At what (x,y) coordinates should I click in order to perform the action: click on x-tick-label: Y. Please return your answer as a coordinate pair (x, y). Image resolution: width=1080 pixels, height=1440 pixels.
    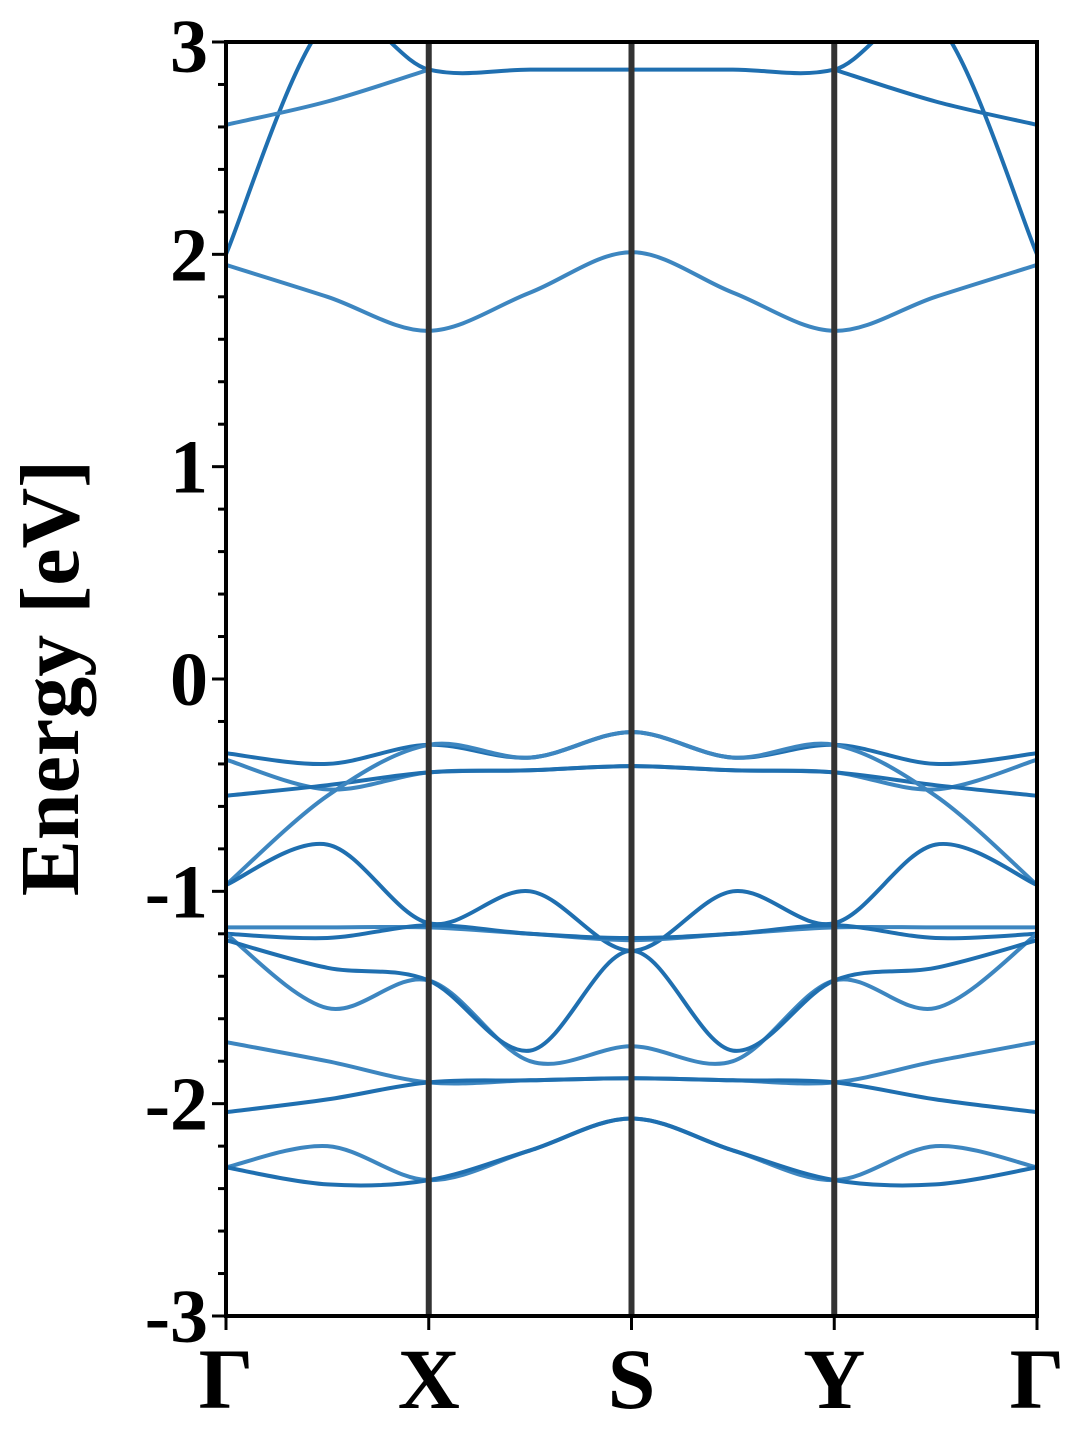
    Looking at the image, I should click on (834, 1379).